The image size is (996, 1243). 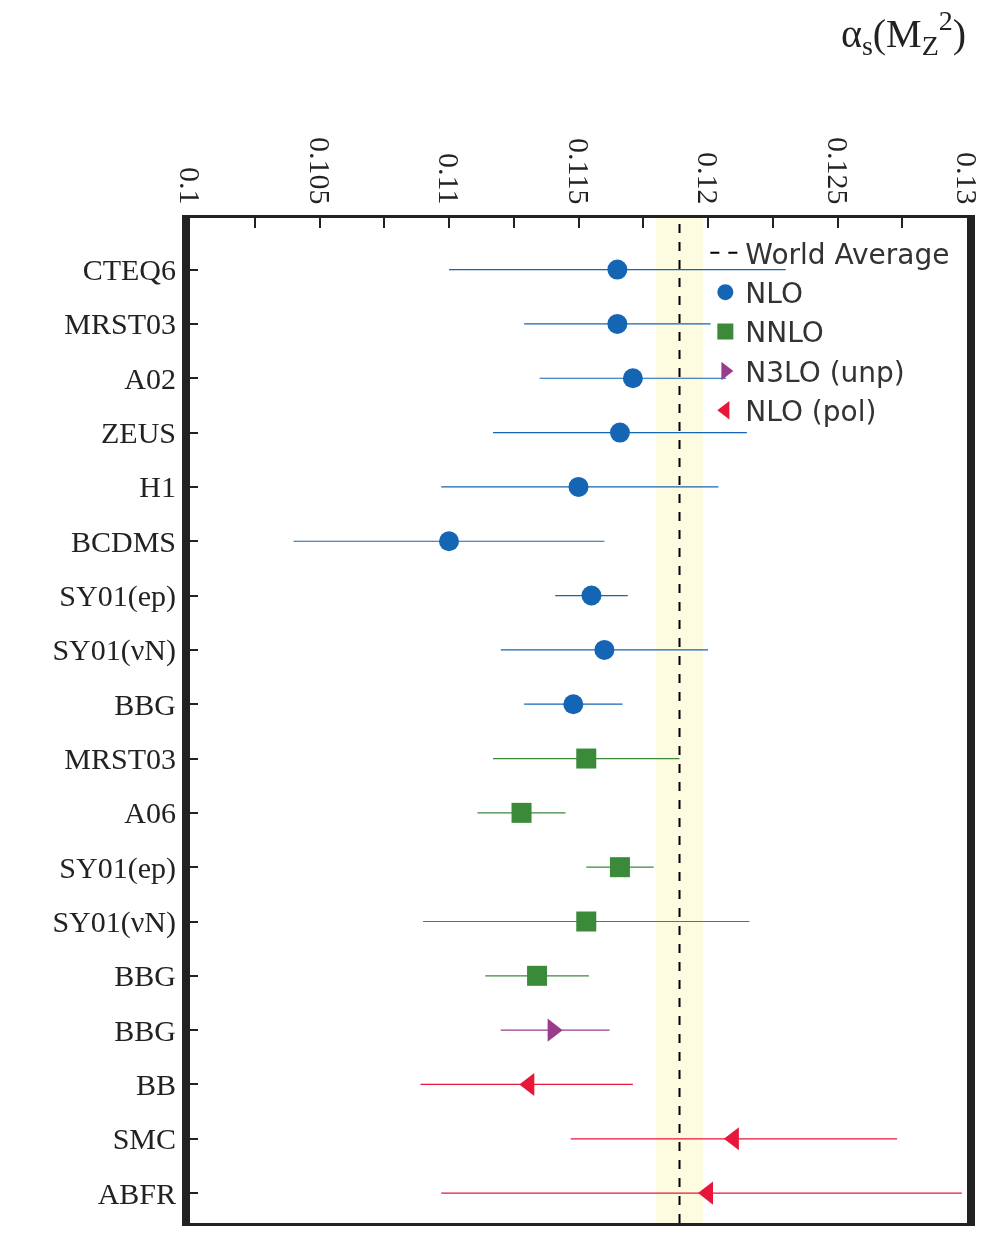 What do you see at coordinates (450, 179) in the screenshot?
I see `x-tick-label: 0.11` at bounding box center [450, 179].